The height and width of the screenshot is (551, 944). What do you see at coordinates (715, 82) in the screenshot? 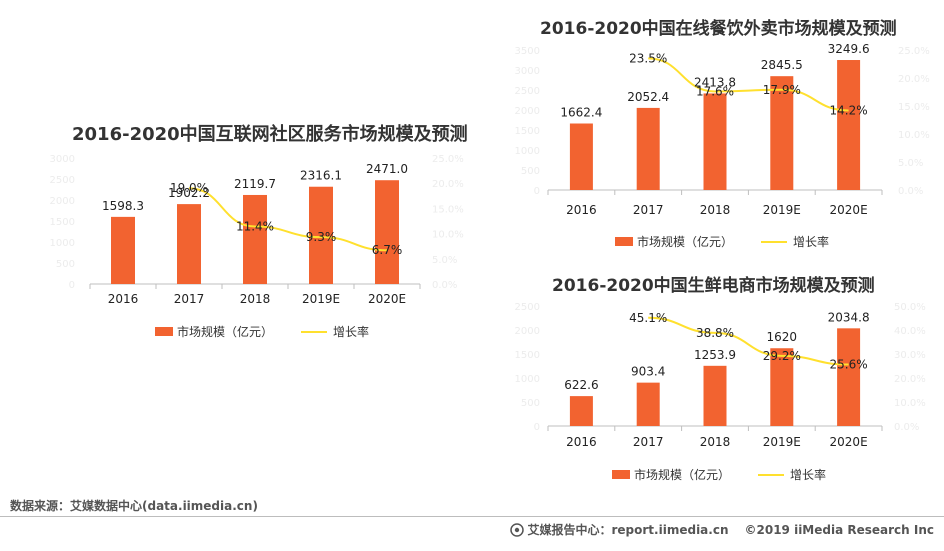
I see `bar-value-label: 2413.8` at bounding box center [715, 82].